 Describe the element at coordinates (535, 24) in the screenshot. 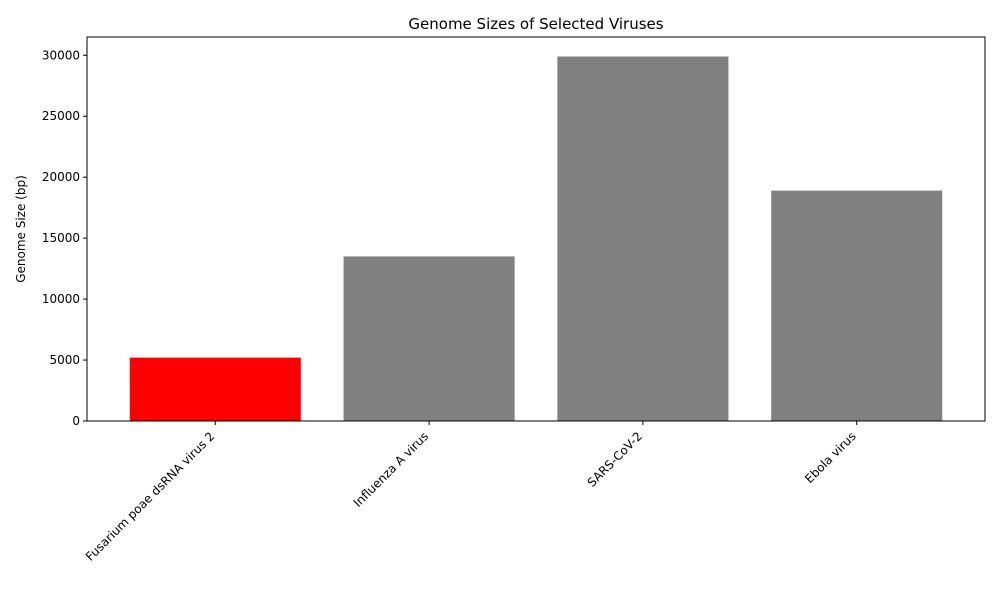

I see `chart-title: Genome Sizes of Selected Viruses` at that location.